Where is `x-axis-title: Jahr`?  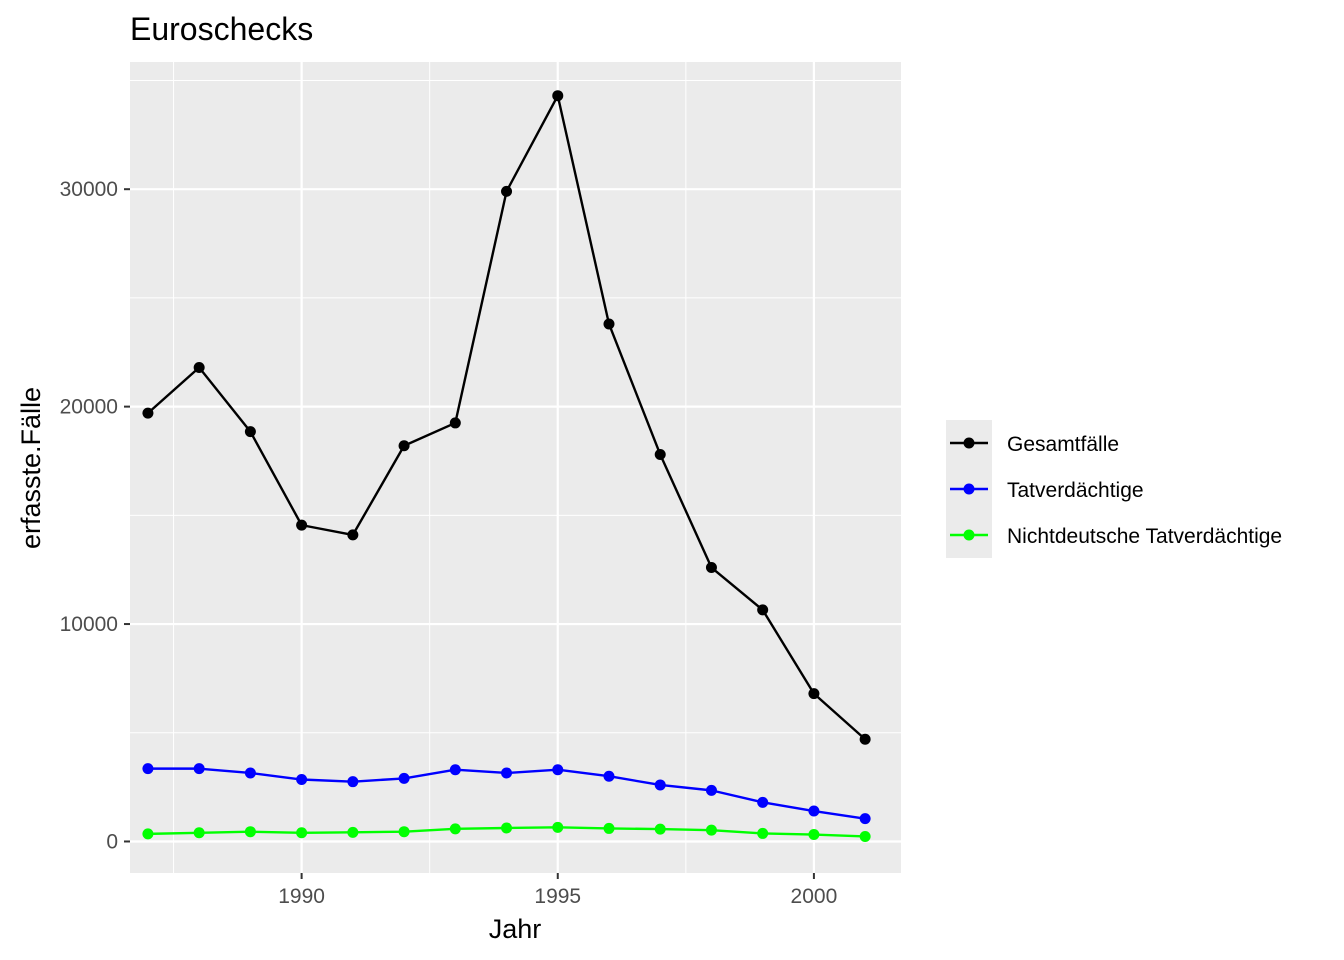 x-axis-title: Jahr is located at coordinates (515, 929).